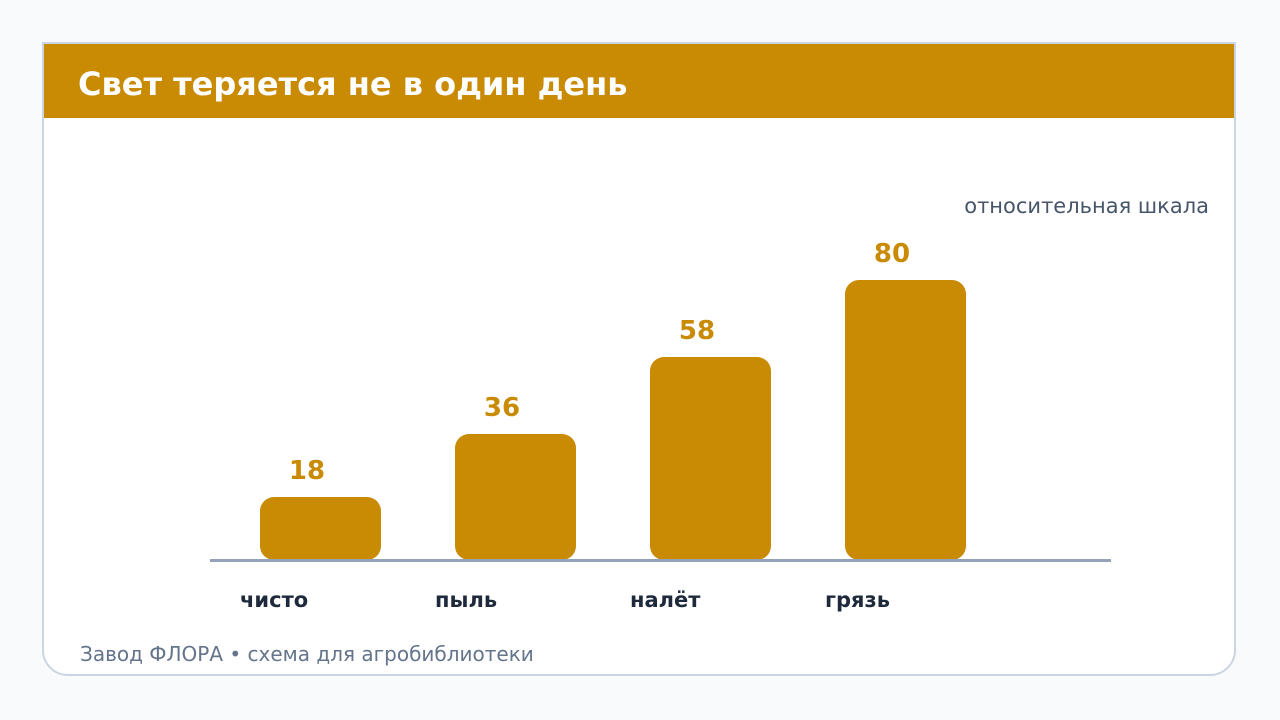 This screenshot has height=720, width=1280. Describe the element at coordinates (466, 600) in the screenshot. I see `category-label-2: пыль` at that location.